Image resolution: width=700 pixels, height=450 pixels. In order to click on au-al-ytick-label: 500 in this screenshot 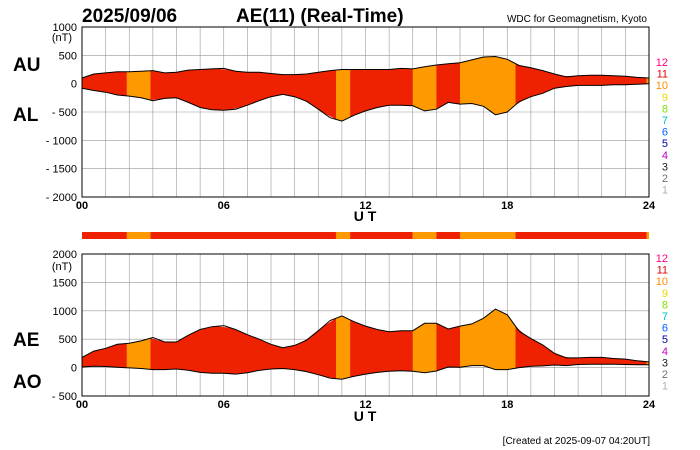, I will do `click(68, 56)`.